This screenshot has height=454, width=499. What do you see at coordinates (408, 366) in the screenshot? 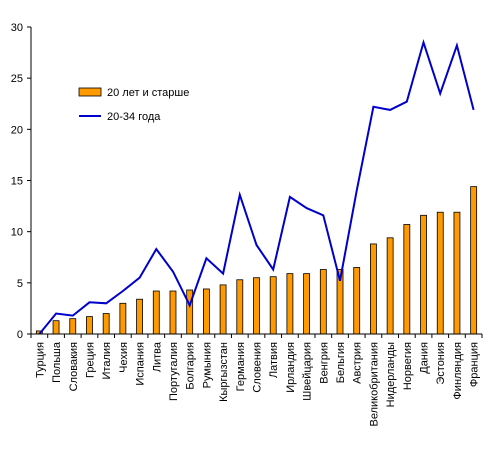
I see `x-tick-label: Норвегия` at bounding box center [408, 366].